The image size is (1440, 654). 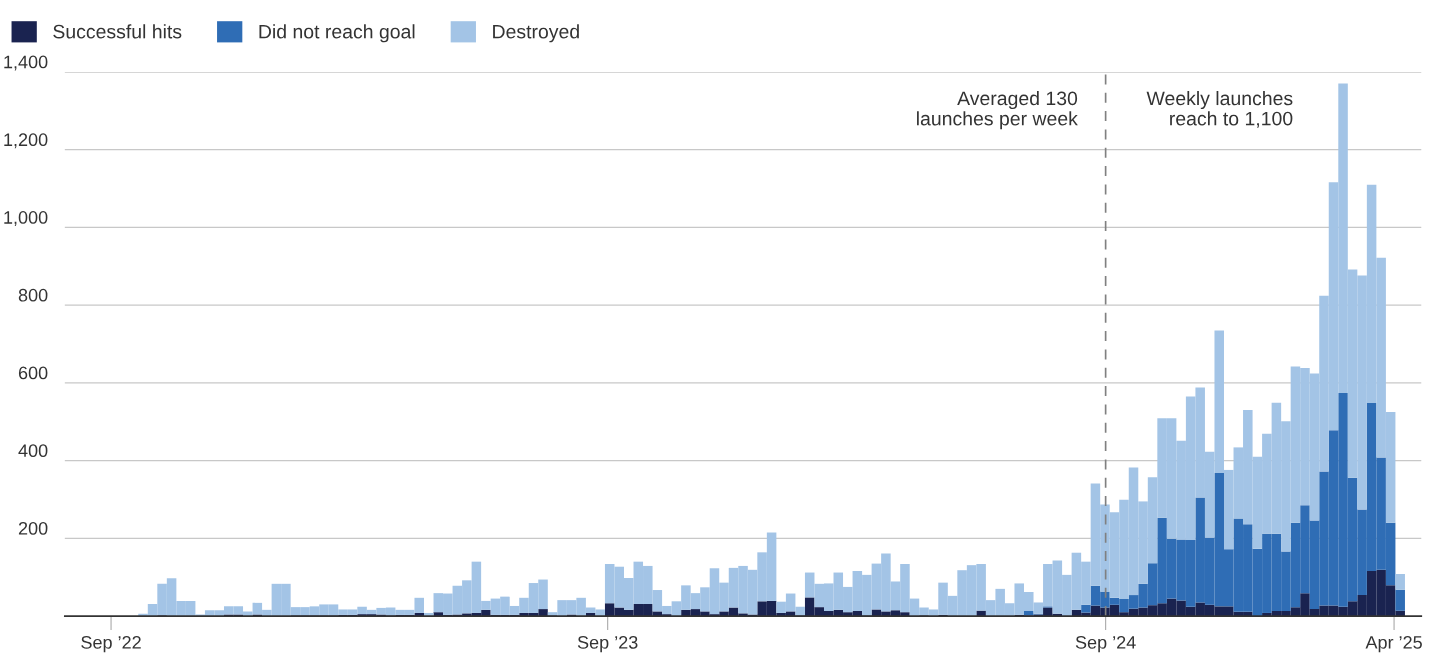 What do you see at coordinates (1219, 109) in the screenshot?
I see `annotation: Weekly launches reach to 1,100` at bounding box center [1219, 109].